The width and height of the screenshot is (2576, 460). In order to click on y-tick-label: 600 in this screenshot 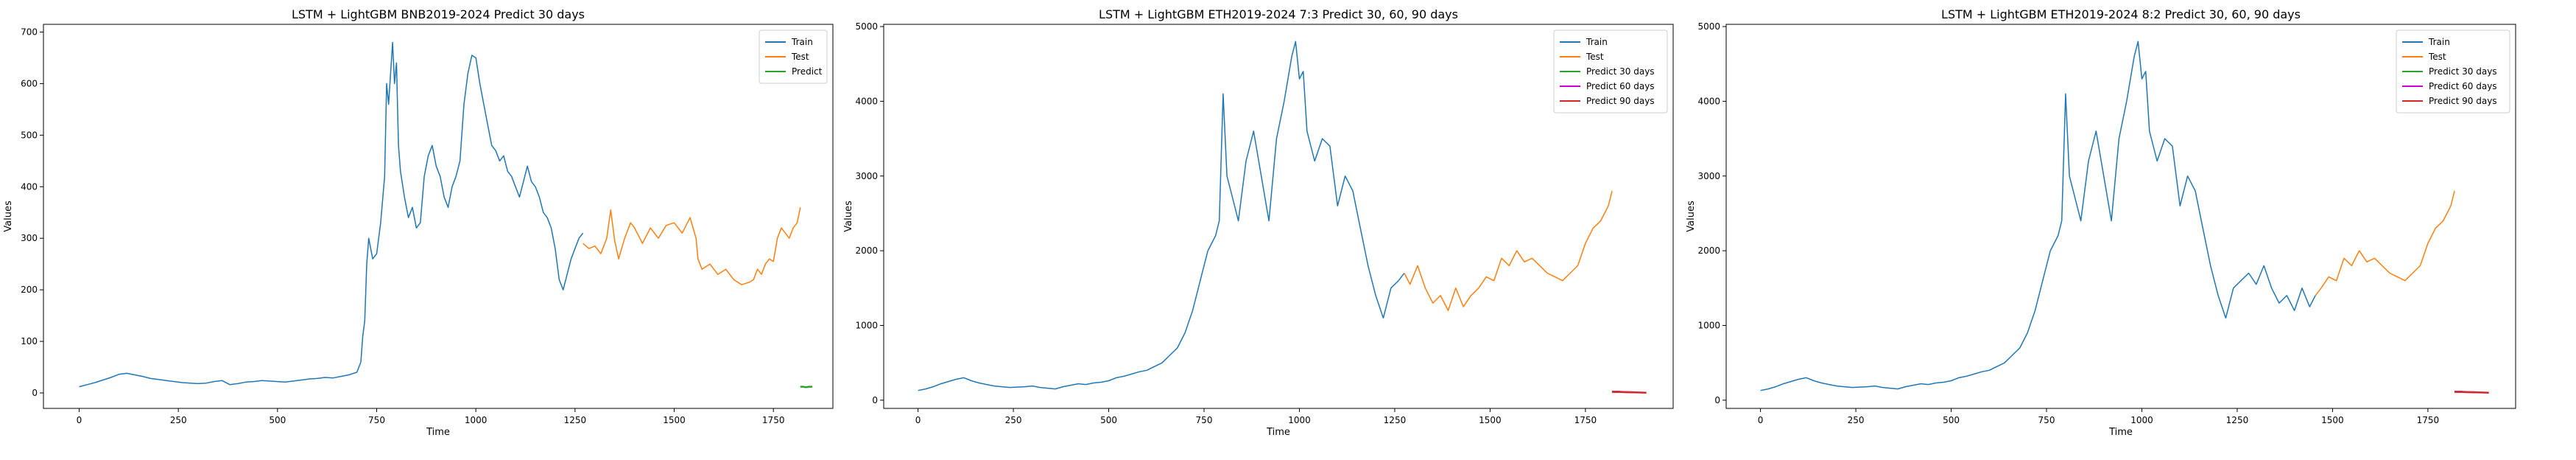, I will do `click(29, 83)`.